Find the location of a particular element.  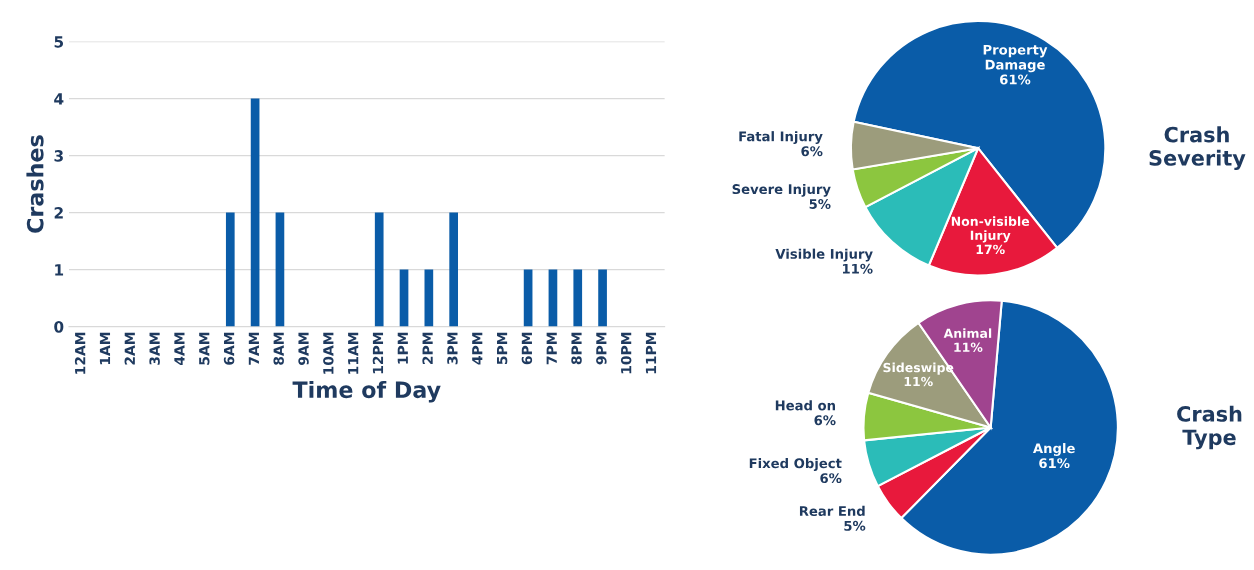

x-tick-label: 11PM is located at coordinates (651, 353).